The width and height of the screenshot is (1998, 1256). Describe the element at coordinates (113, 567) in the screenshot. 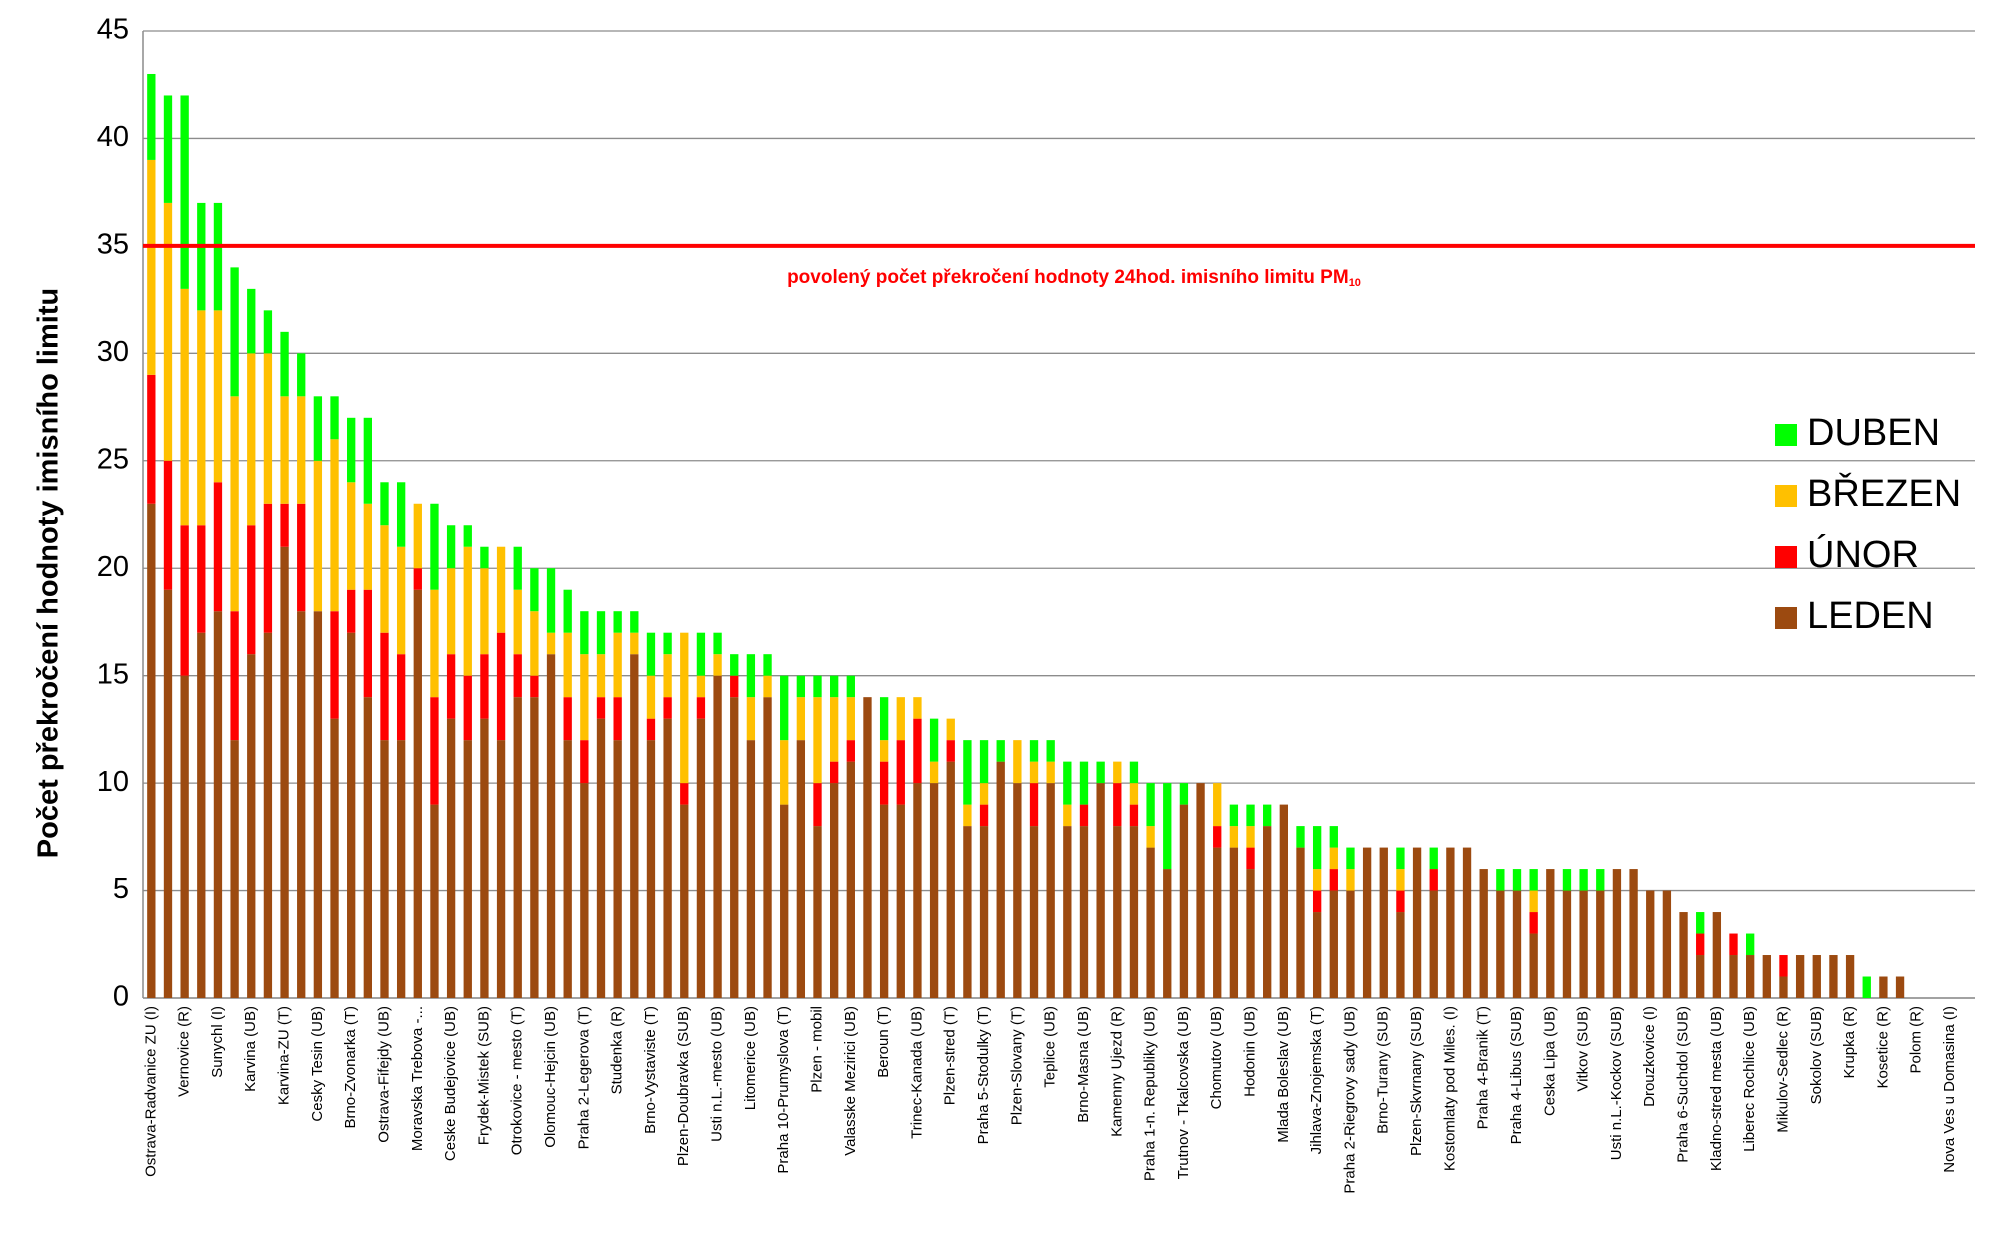

I see `y-tick-label: 20` at that location.